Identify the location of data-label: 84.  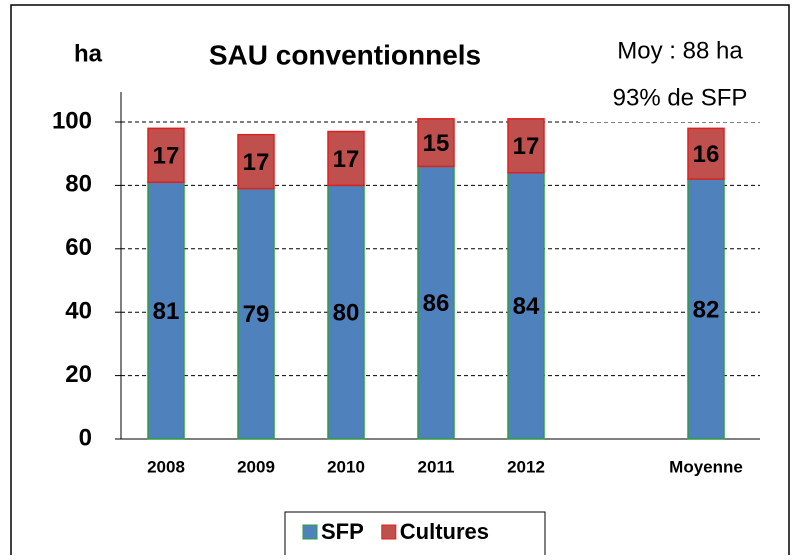
(526, 306).